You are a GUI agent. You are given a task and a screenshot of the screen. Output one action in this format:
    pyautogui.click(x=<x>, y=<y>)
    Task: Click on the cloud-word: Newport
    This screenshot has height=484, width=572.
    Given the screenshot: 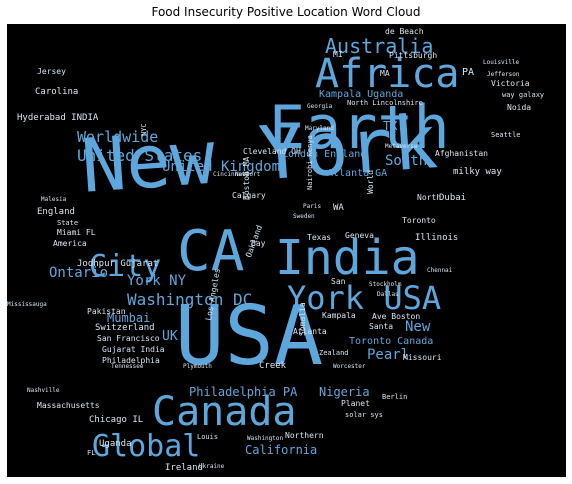 What is the action you would take?
    pyautogui.click(x=248, y=174)
    